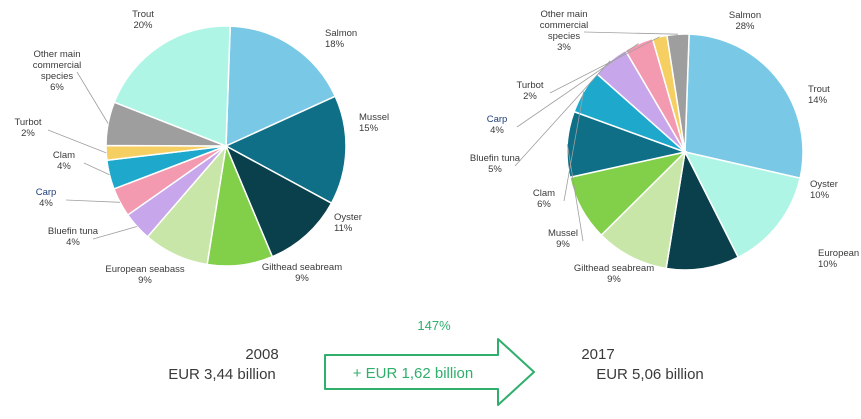  What do you see at coordinates (575, 193) in the screenshot?
I see `leader-line-mussel` at bounding box center [575, 193].